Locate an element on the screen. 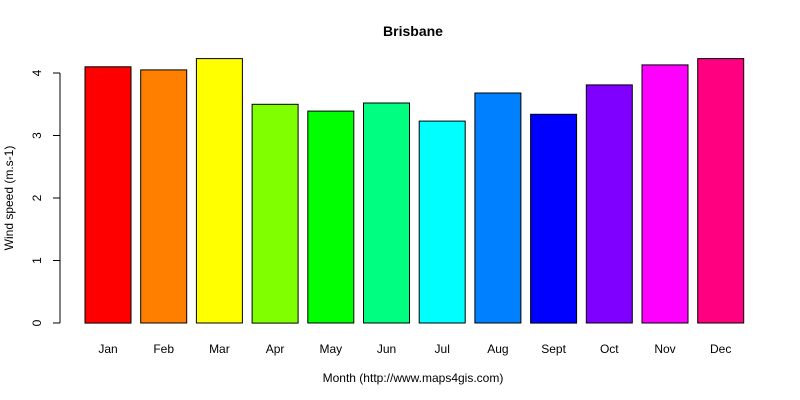 The width and height of the screenshot is (800, 400). bar-apr is located at coordinates (275, 213).